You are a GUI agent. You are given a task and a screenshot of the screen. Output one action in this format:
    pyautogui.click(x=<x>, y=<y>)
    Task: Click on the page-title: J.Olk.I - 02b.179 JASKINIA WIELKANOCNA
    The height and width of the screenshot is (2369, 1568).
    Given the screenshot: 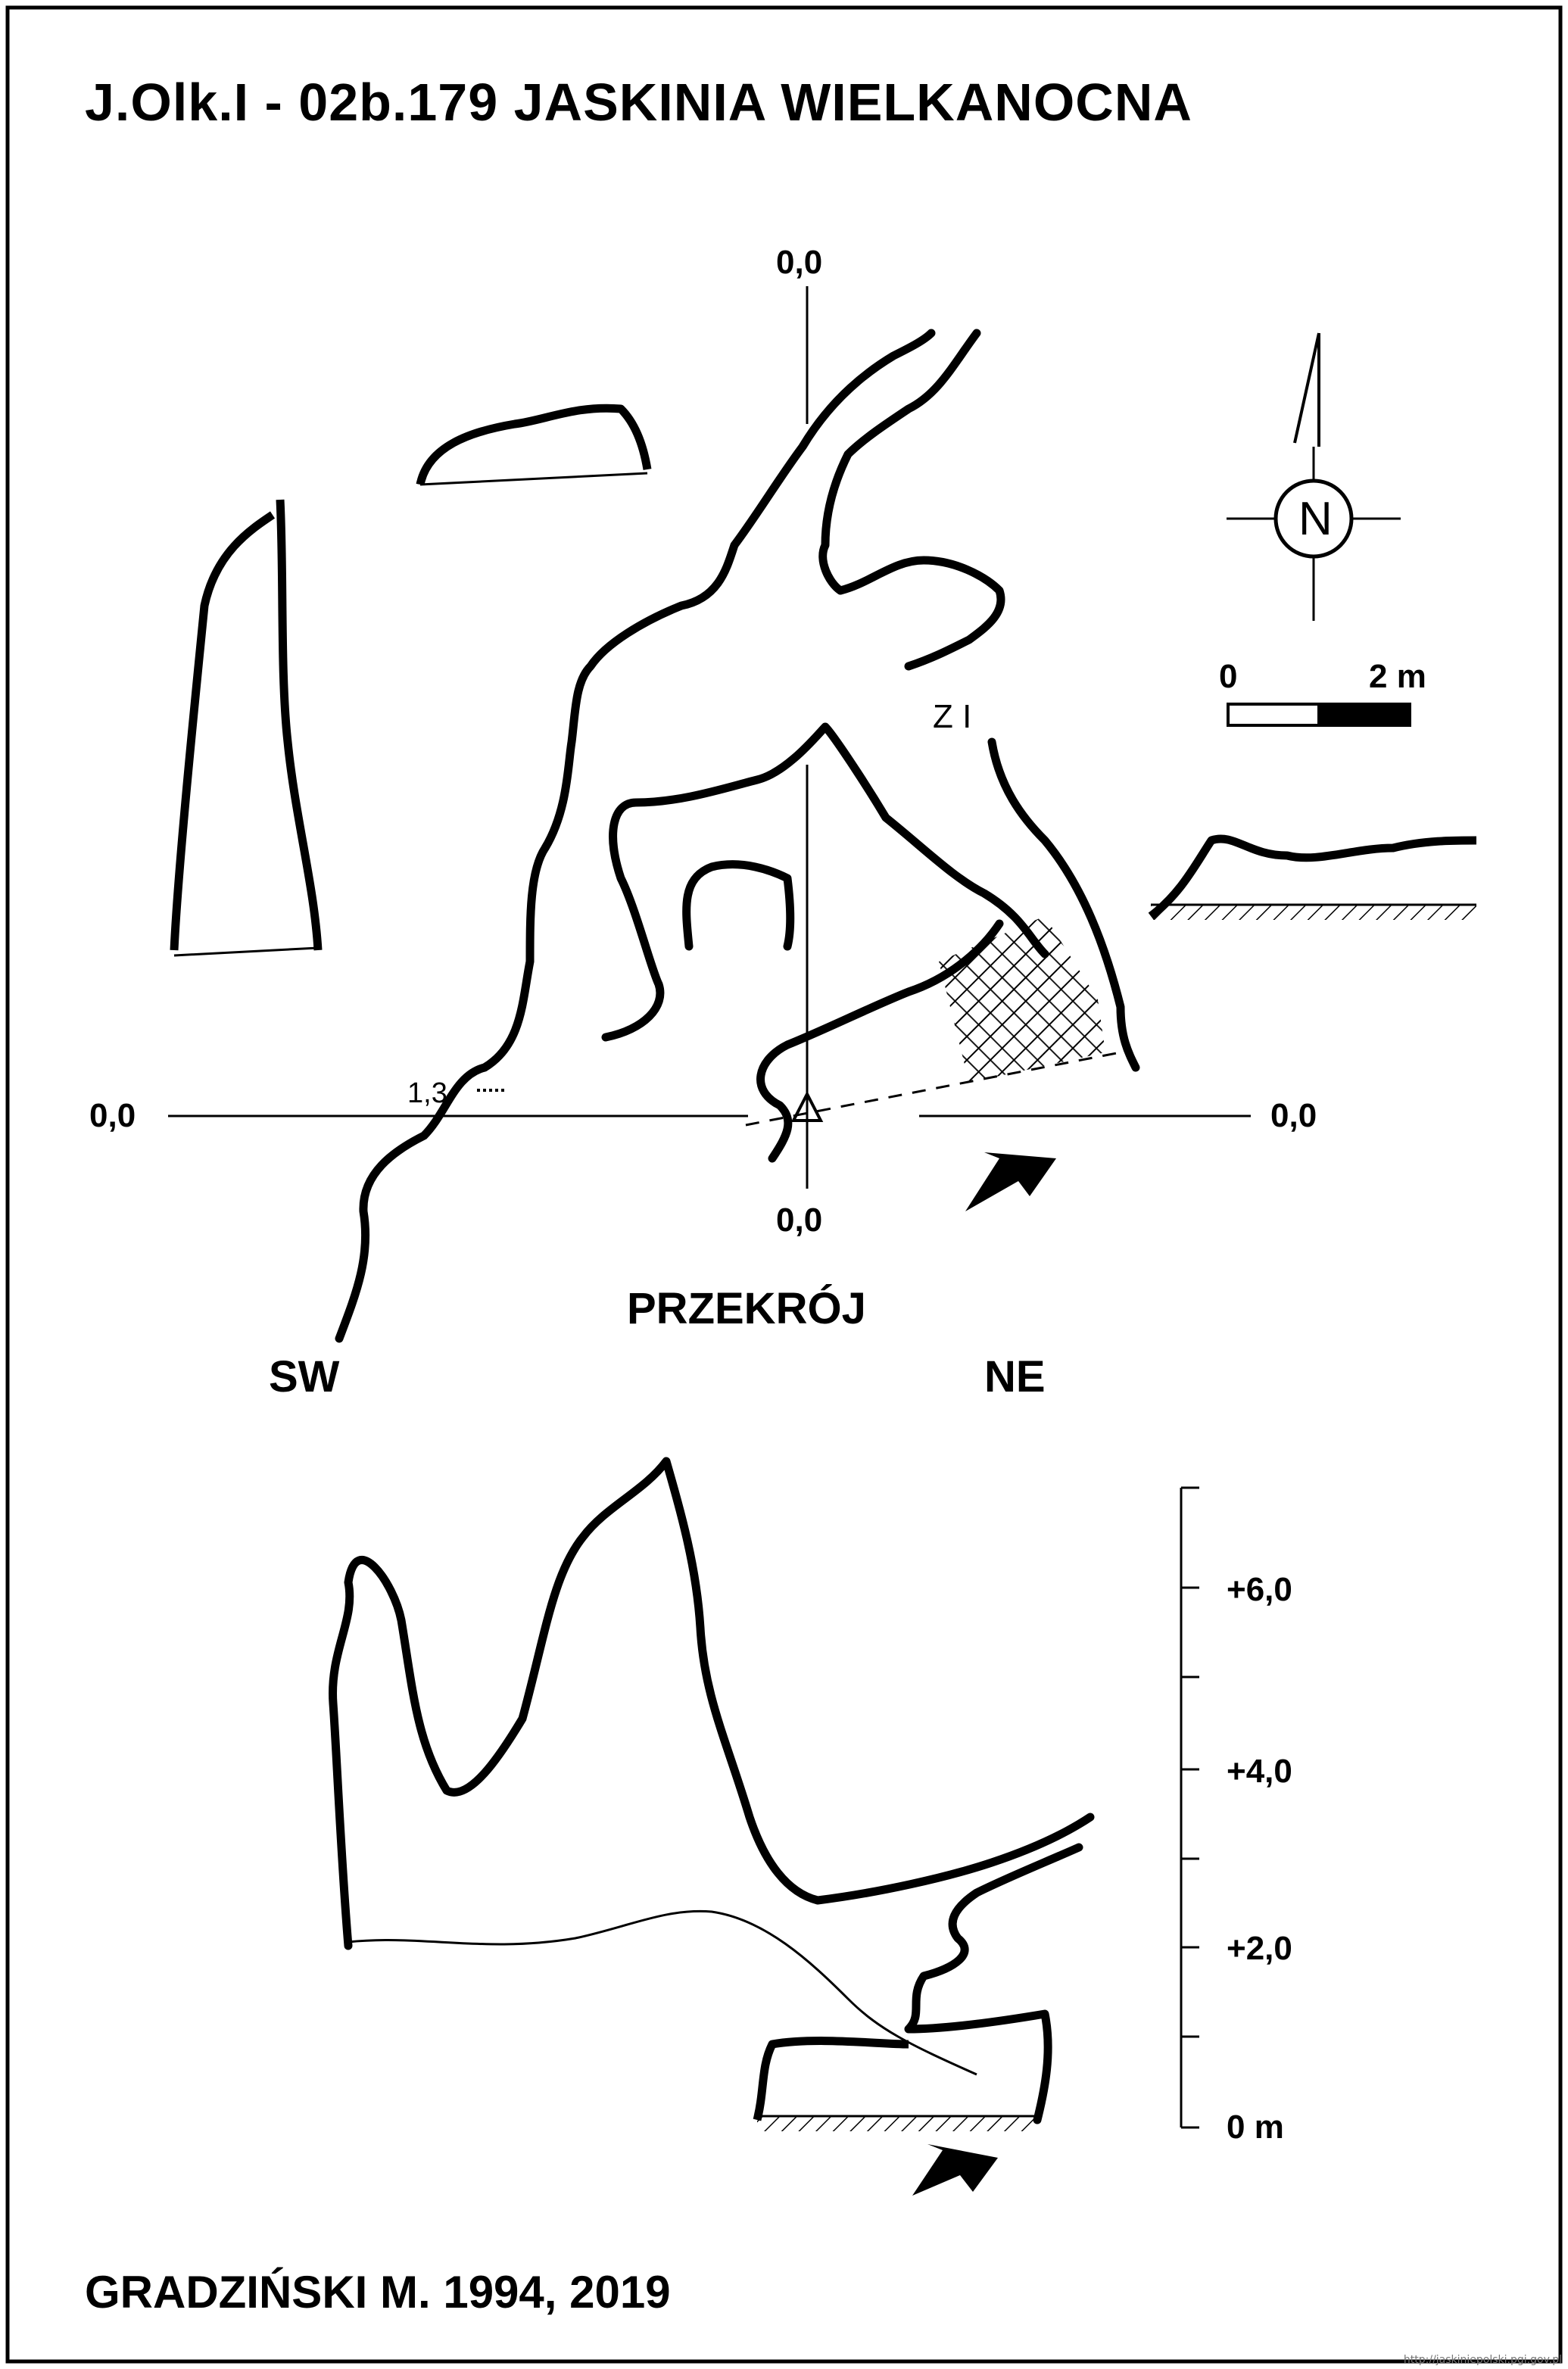 What is the action you would take?
    pyautogui.click(x=638, y=102)
    